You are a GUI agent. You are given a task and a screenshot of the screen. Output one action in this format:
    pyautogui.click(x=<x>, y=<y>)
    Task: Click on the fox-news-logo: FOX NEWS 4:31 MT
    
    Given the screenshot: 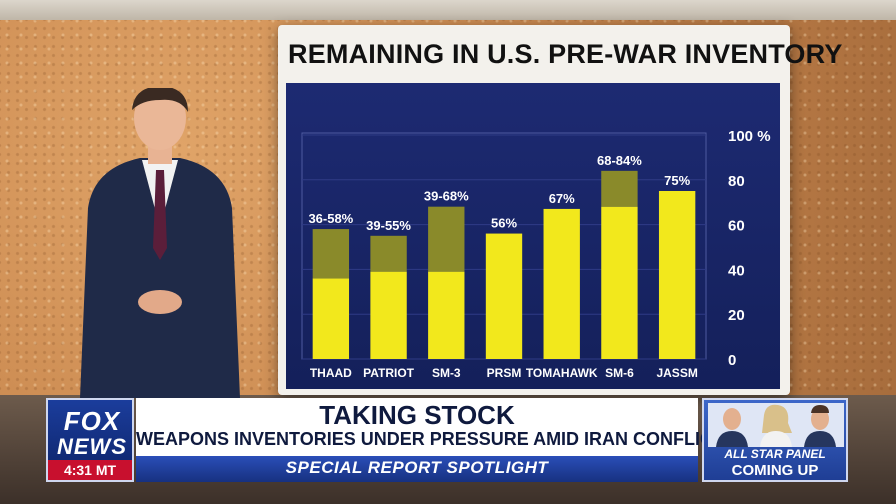 What is the action you would take?
    pyautogui.click(x=90, y=440)
    